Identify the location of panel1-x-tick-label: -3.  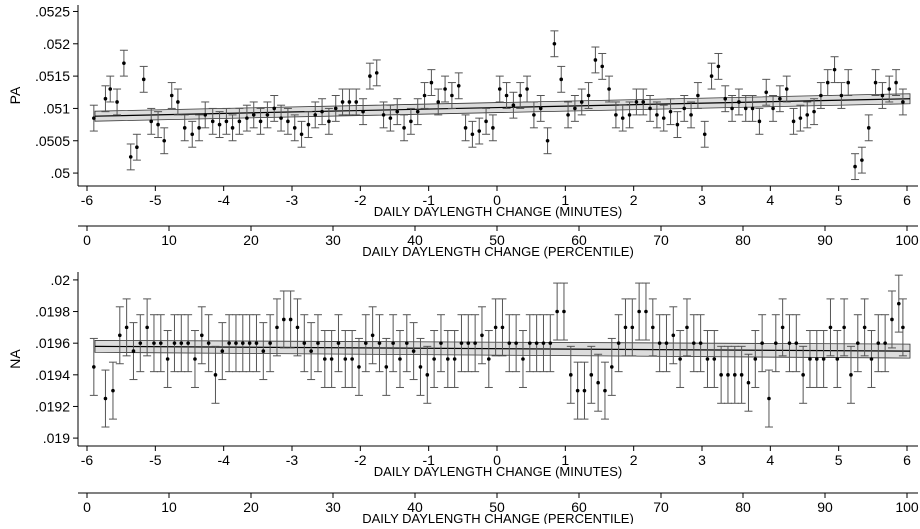
(292, 200).